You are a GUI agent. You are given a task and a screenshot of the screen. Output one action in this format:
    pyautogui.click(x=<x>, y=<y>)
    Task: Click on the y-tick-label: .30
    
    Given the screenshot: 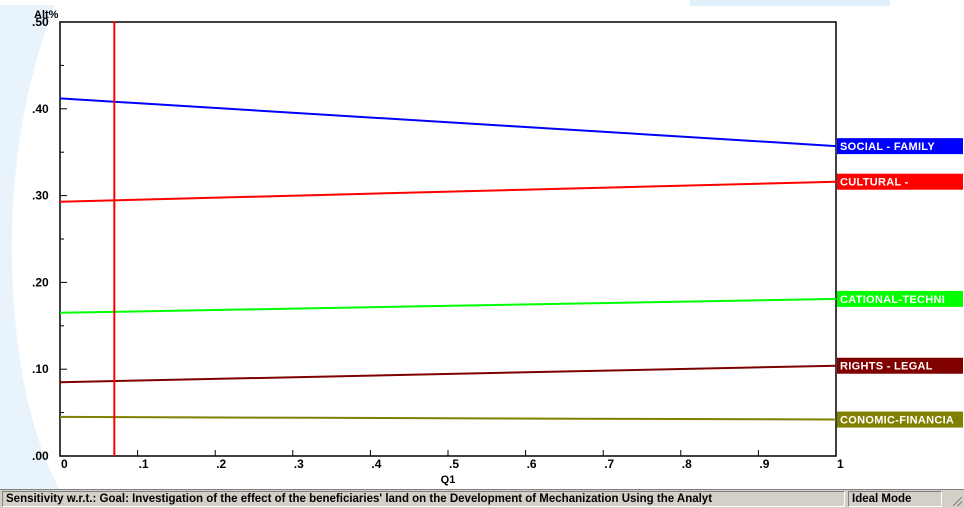 What is the action you would take?
    pyautogui.click(x=40, y=196)
    